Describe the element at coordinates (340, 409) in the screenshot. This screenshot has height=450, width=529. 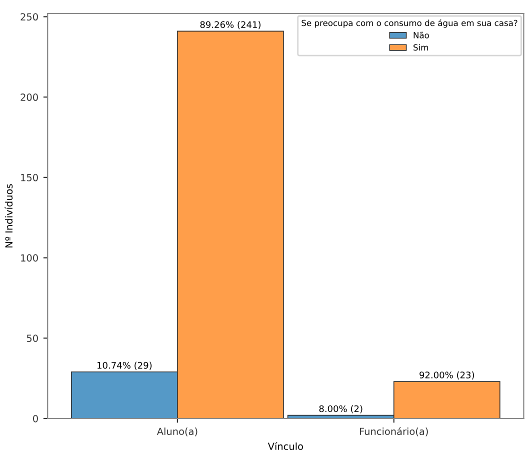
I see `data-label: 8.00% (2)` at that location.